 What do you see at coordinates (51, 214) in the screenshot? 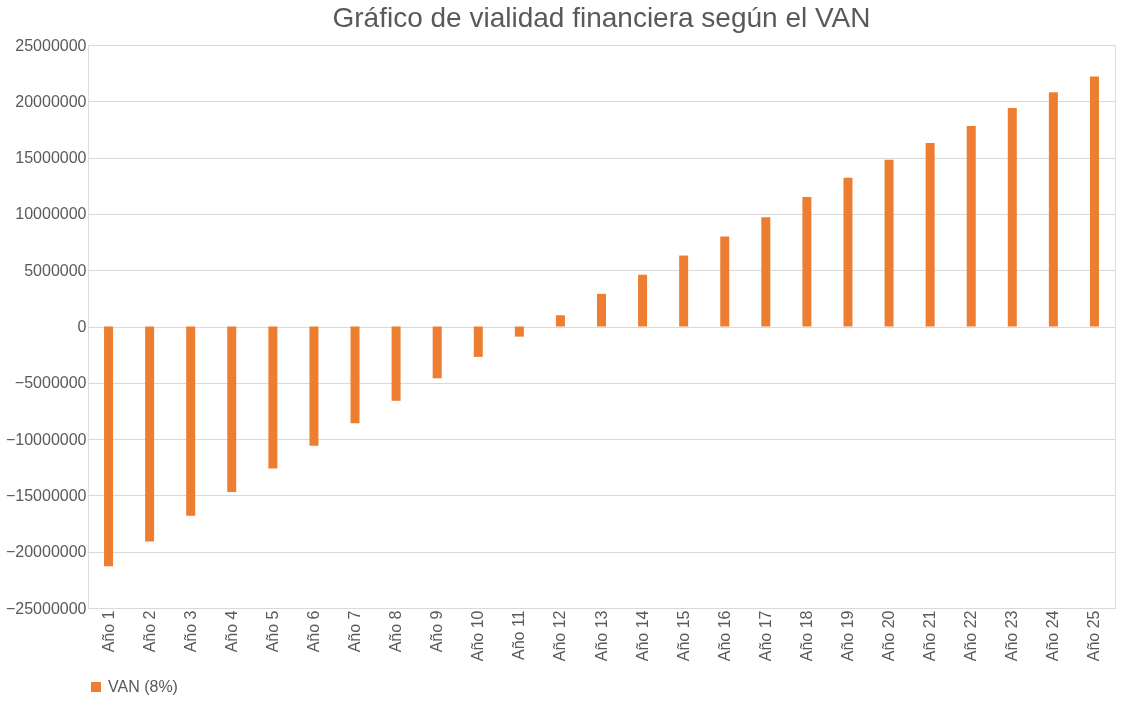
I see `y-tick-label: 10000000` at bounding box center [51, 214].